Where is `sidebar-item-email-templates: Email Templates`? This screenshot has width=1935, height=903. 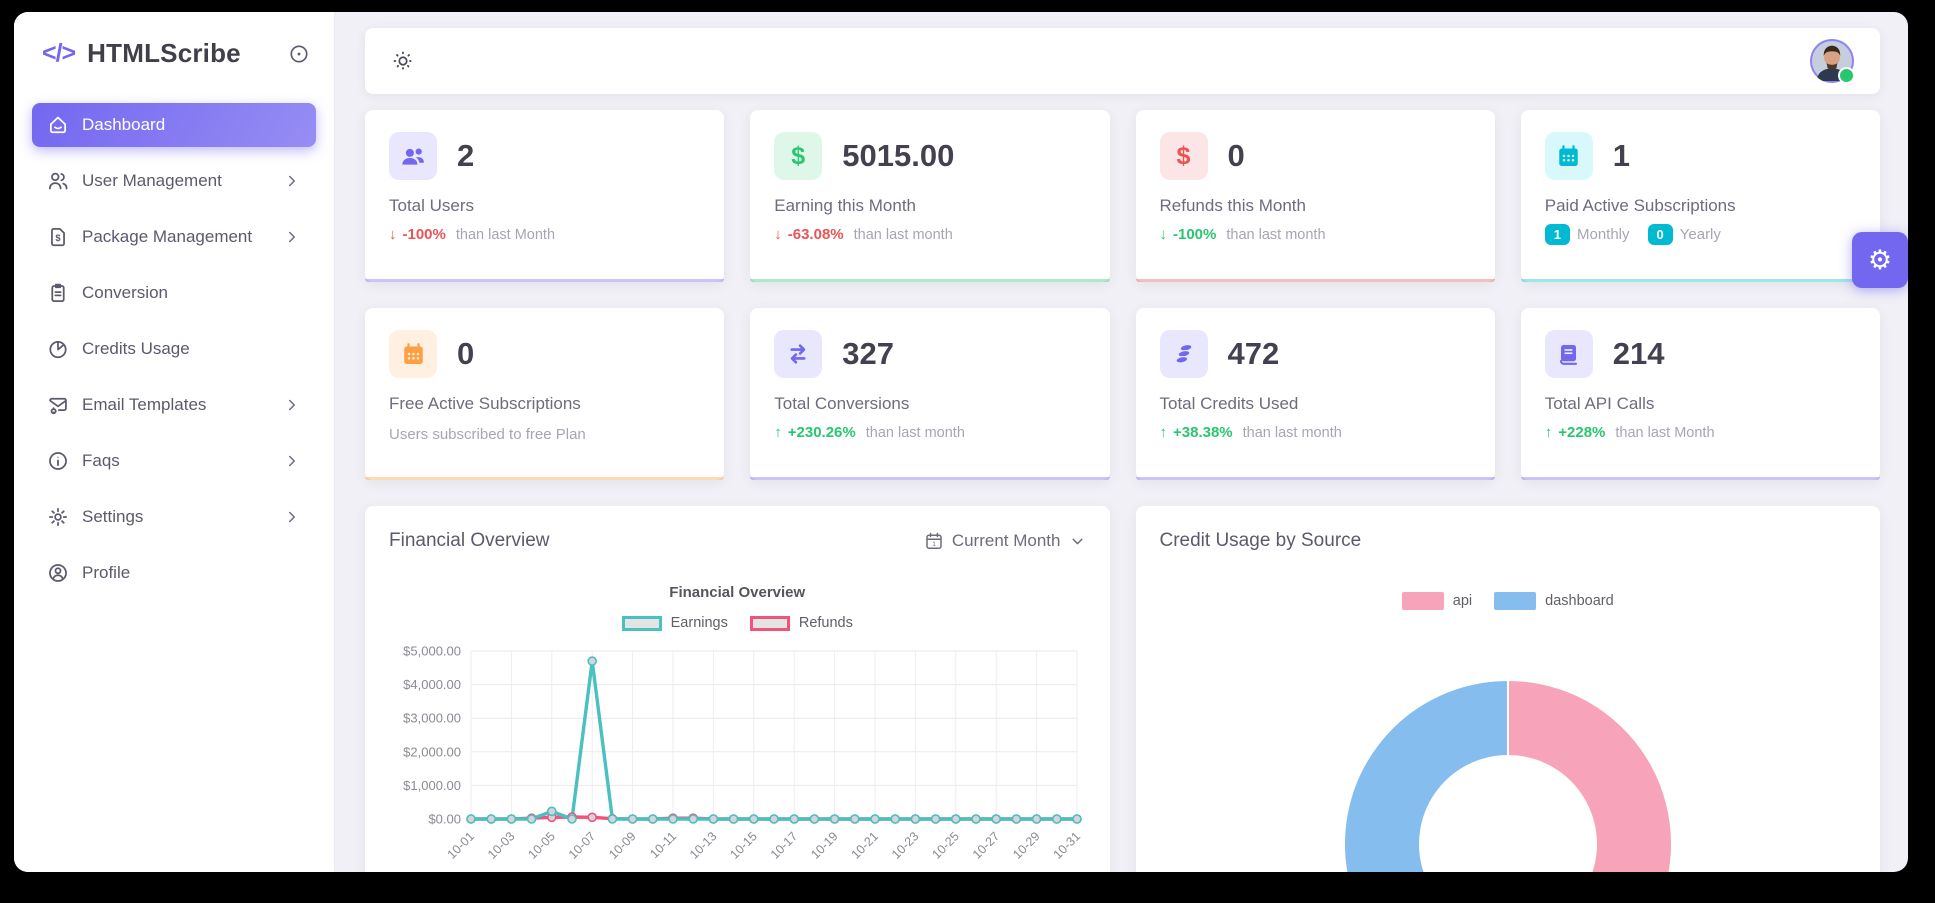
sidebar-item-email-templates: Email Templates is located at coordinates (174, 405).